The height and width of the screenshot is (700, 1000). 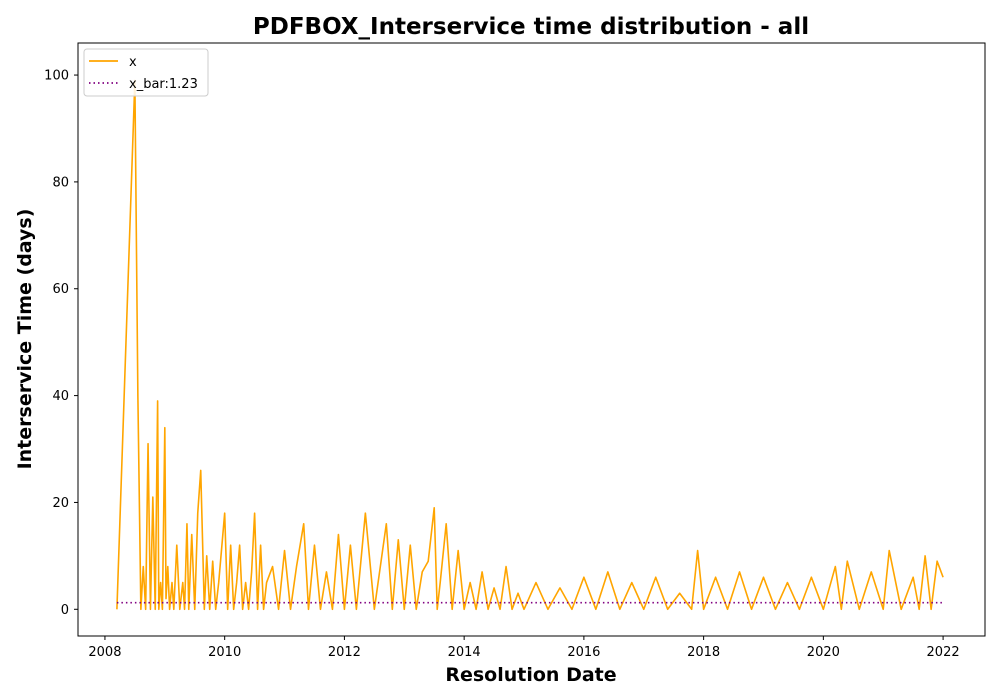 What do you see at coordinates (823, 652) in the screenshot?
I see `x-tick-label: 2020` at bounding box center [823, 652].